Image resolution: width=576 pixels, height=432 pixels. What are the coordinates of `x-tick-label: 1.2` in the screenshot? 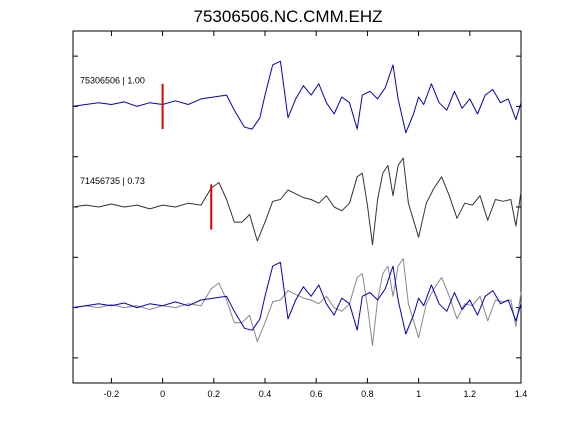 It's located at (470, 394).